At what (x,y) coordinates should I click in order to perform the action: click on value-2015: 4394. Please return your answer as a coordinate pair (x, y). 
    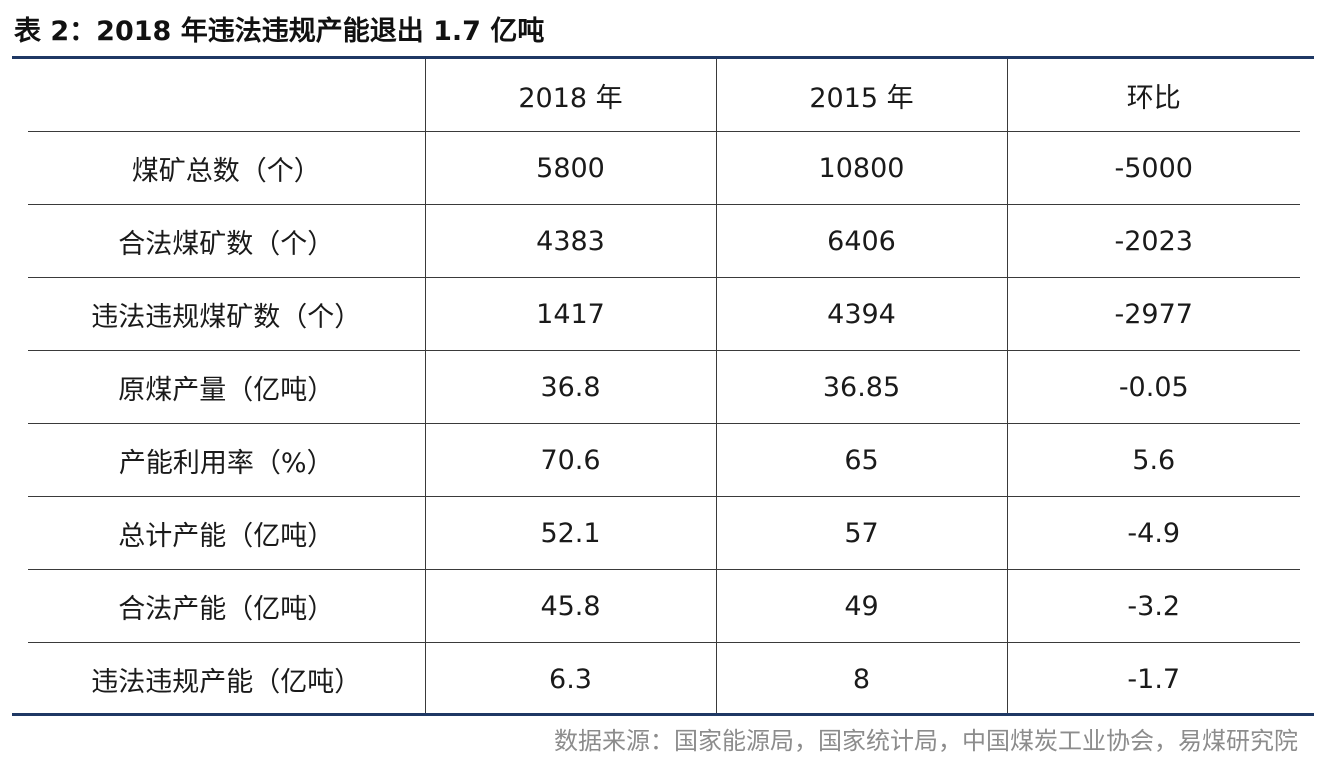
    Looking at the image, I should click on (861, 314).